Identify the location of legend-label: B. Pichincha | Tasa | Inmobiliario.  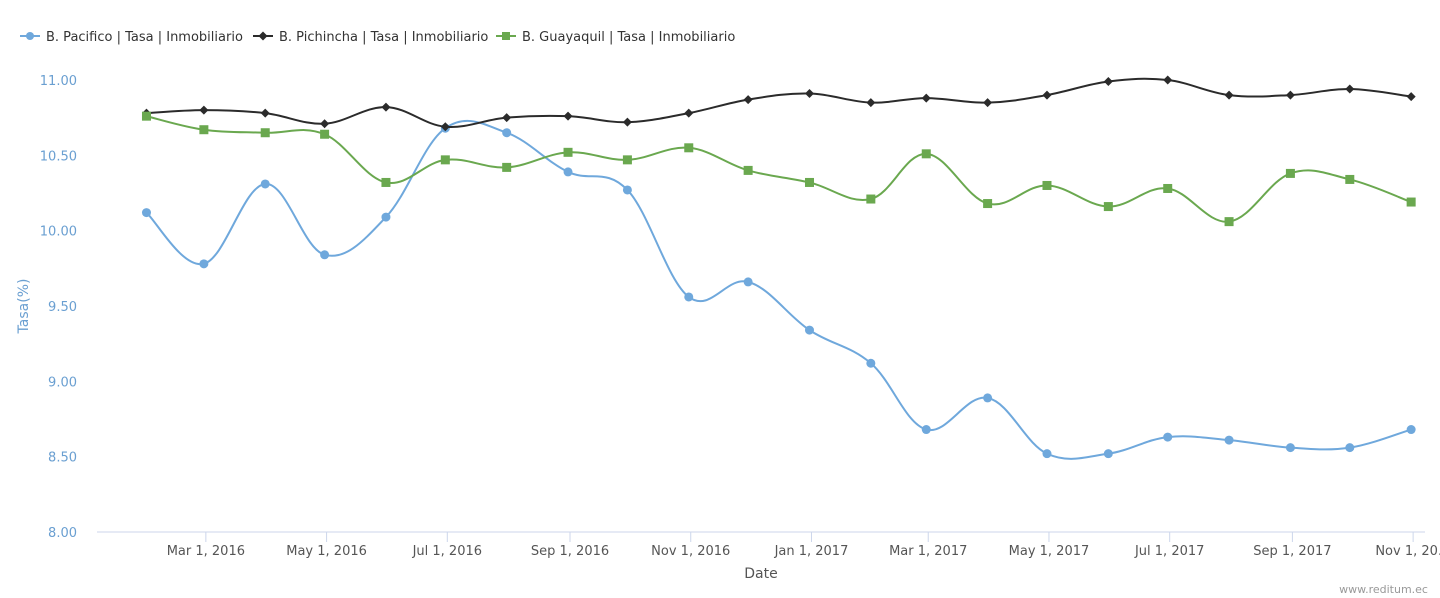
(383, 37).